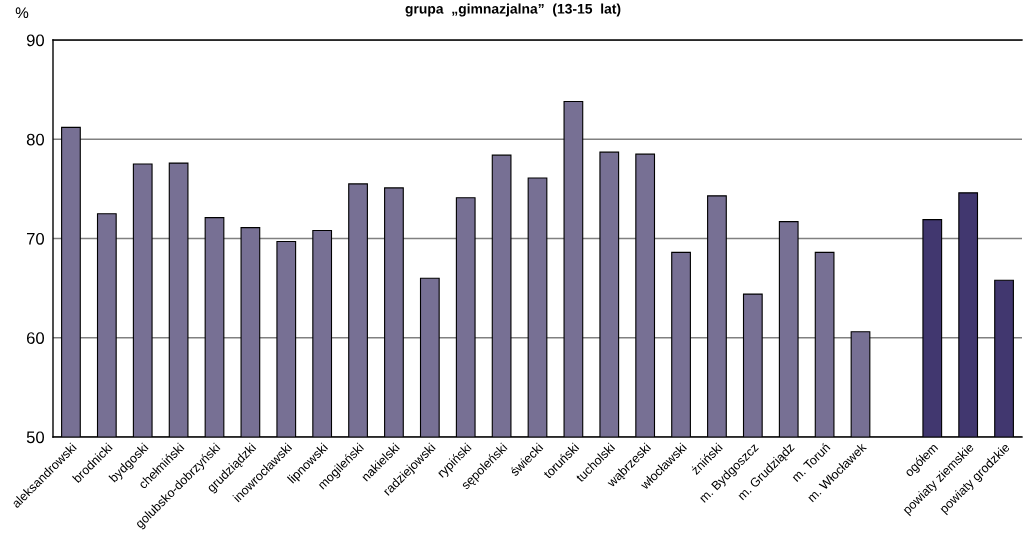 The width and height of the screenshot is (1026, 535). I want to click on chart-title: grupa „gimnazjalna” (13-15 lat), so click(513, 10).